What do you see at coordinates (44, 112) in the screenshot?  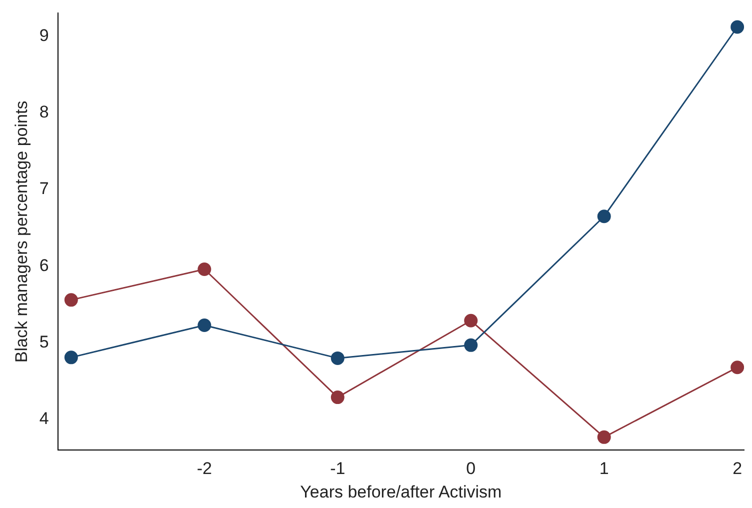 I see `y-tick-label: 8` at bounding box center [44, 112].